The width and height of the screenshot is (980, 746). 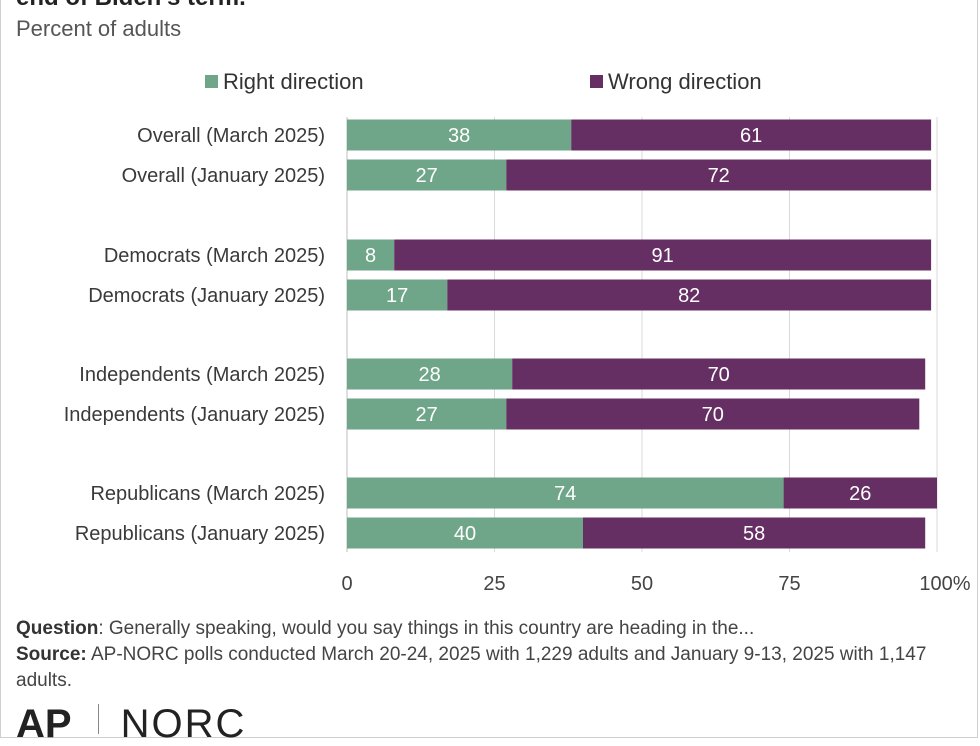 I want to click on x-tick-label: 0, so click(x=346, y=584).